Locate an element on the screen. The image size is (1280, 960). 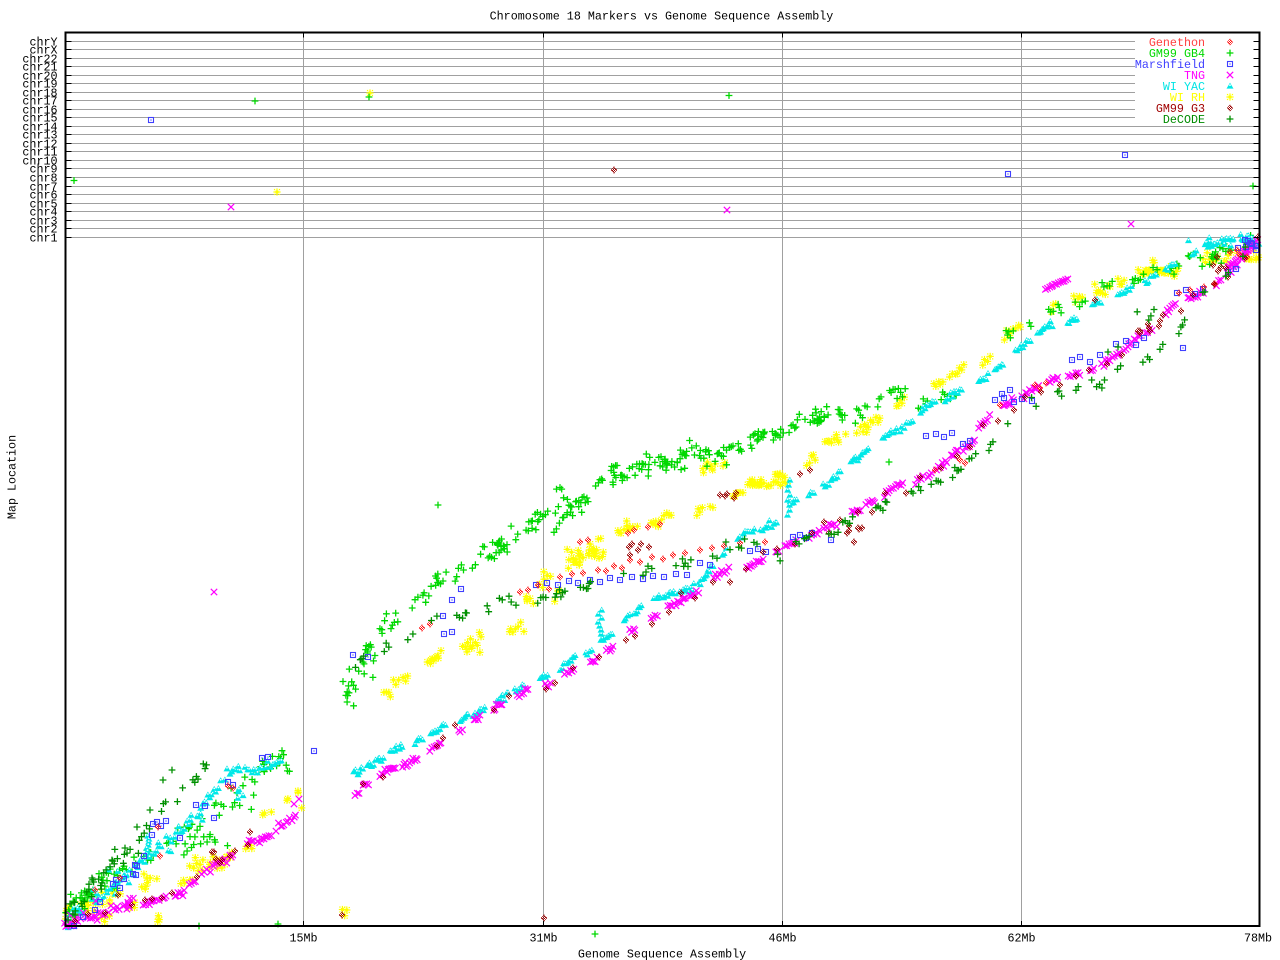
svg-text: 31Mb is located at coordinates (543, 939).